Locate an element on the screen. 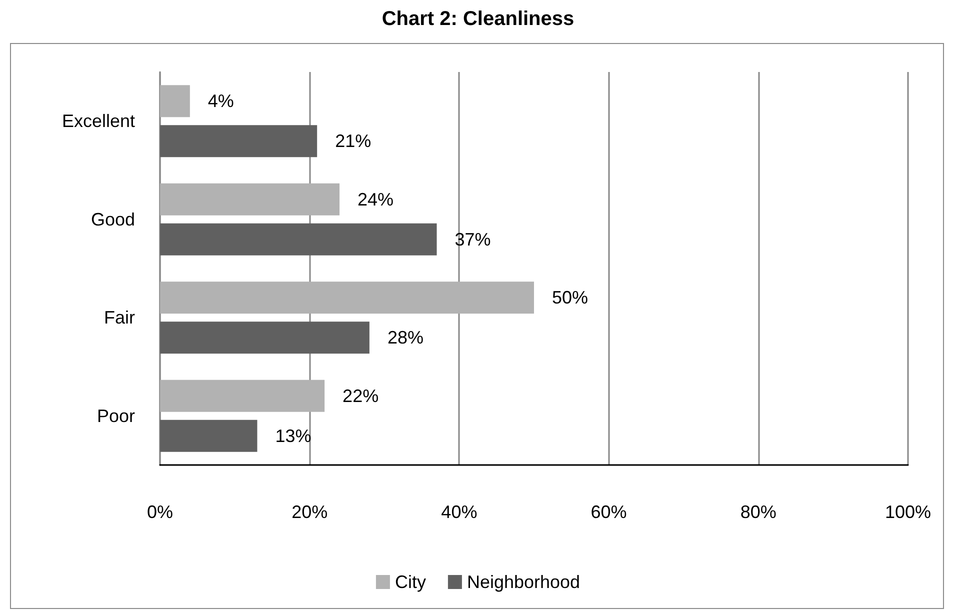 This screenshot has height=614, width=956. x-tick-label: 0% is located at coordinates (160, 512).